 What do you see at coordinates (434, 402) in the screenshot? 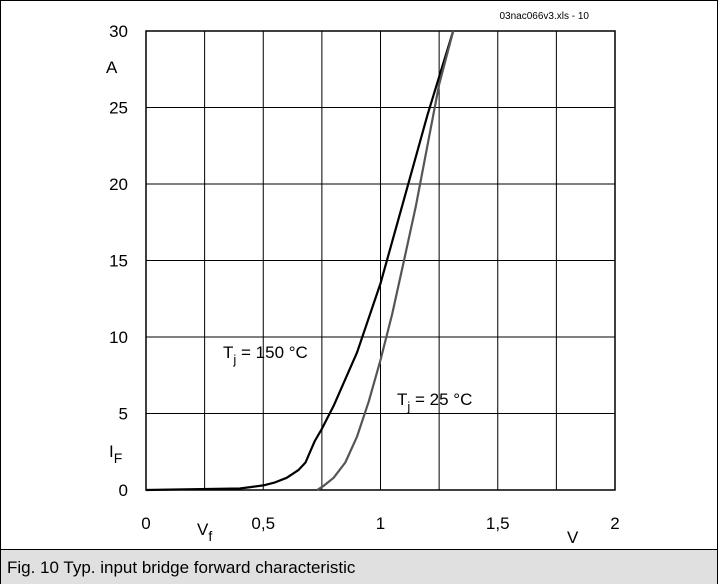
I see `series-label: Tj = 25 °C` at bounding box center [434, 402].